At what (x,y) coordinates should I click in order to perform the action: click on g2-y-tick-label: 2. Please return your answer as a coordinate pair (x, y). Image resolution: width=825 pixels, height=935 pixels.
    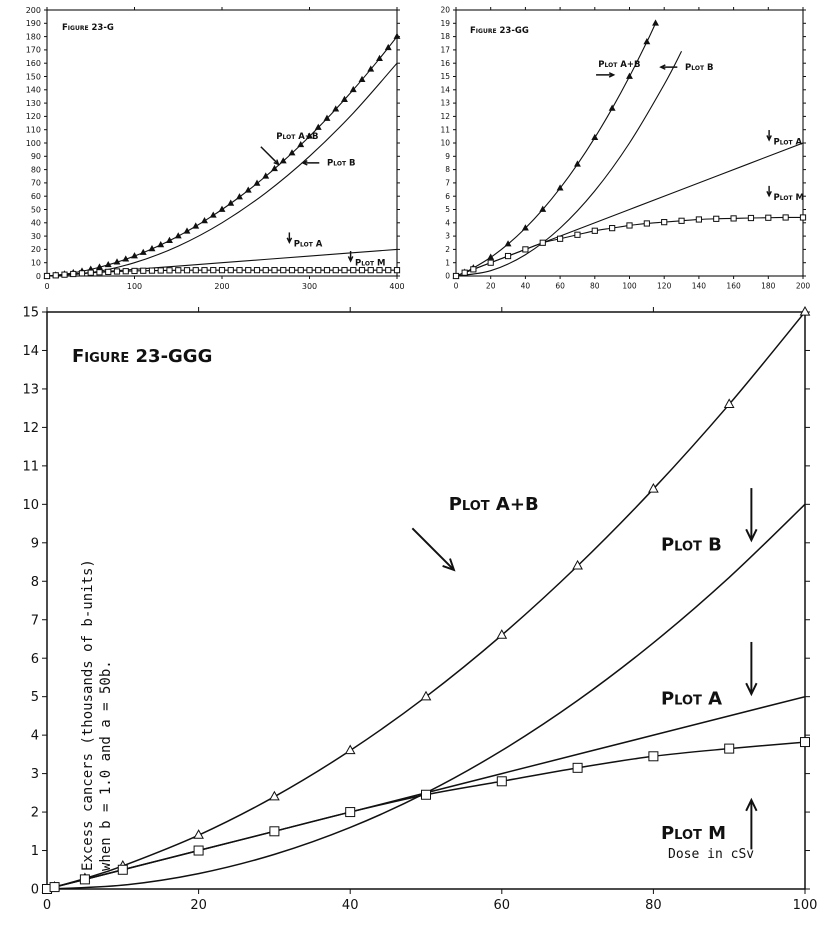
    Looking at the image, I should click on (447, 249).